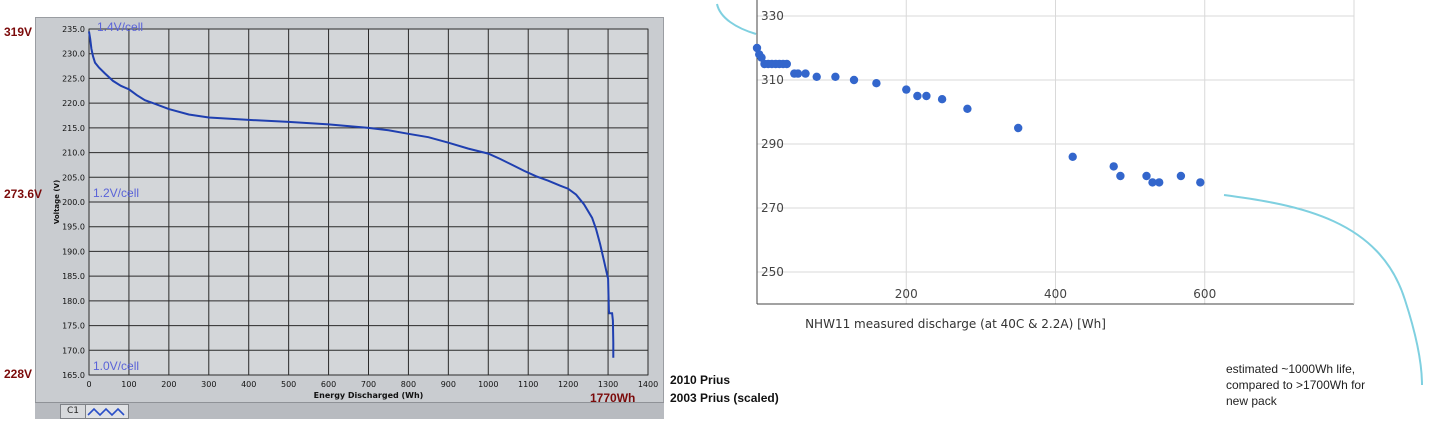  I want to click on annotation-line-2: compared to >1700Wh for, so click(1296, 385).